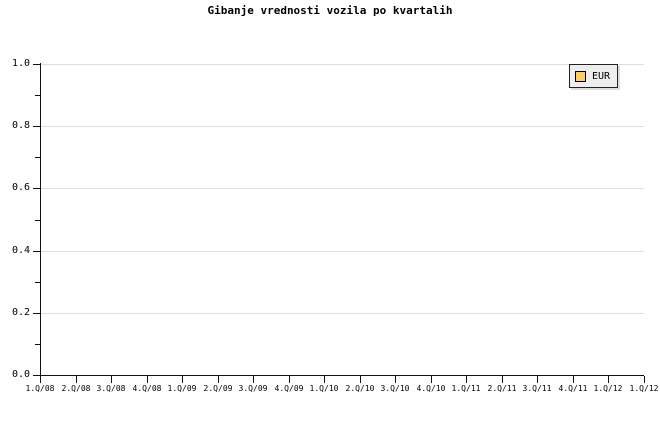 This screenshot has width=660, height=440. Describe the element at coordinates (253, 388) in the screenshot. I see `x-axis-tick-label: 3.Q/09` at that location.